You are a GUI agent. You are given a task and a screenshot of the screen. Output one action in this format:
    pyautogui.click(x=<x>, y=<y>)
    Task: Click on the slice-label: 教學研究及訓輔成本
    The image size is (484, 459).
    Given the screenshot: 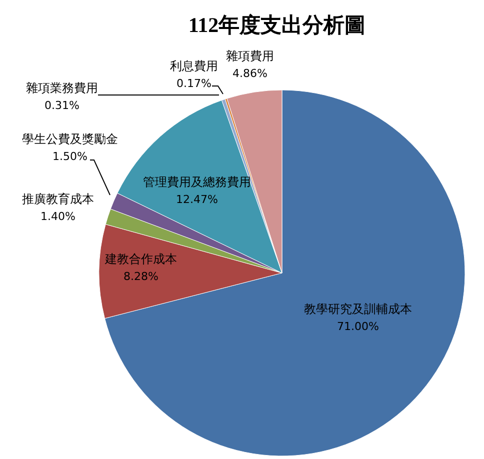 What is the action you would take?
    pyautogui.click(x=358, y=309)
    